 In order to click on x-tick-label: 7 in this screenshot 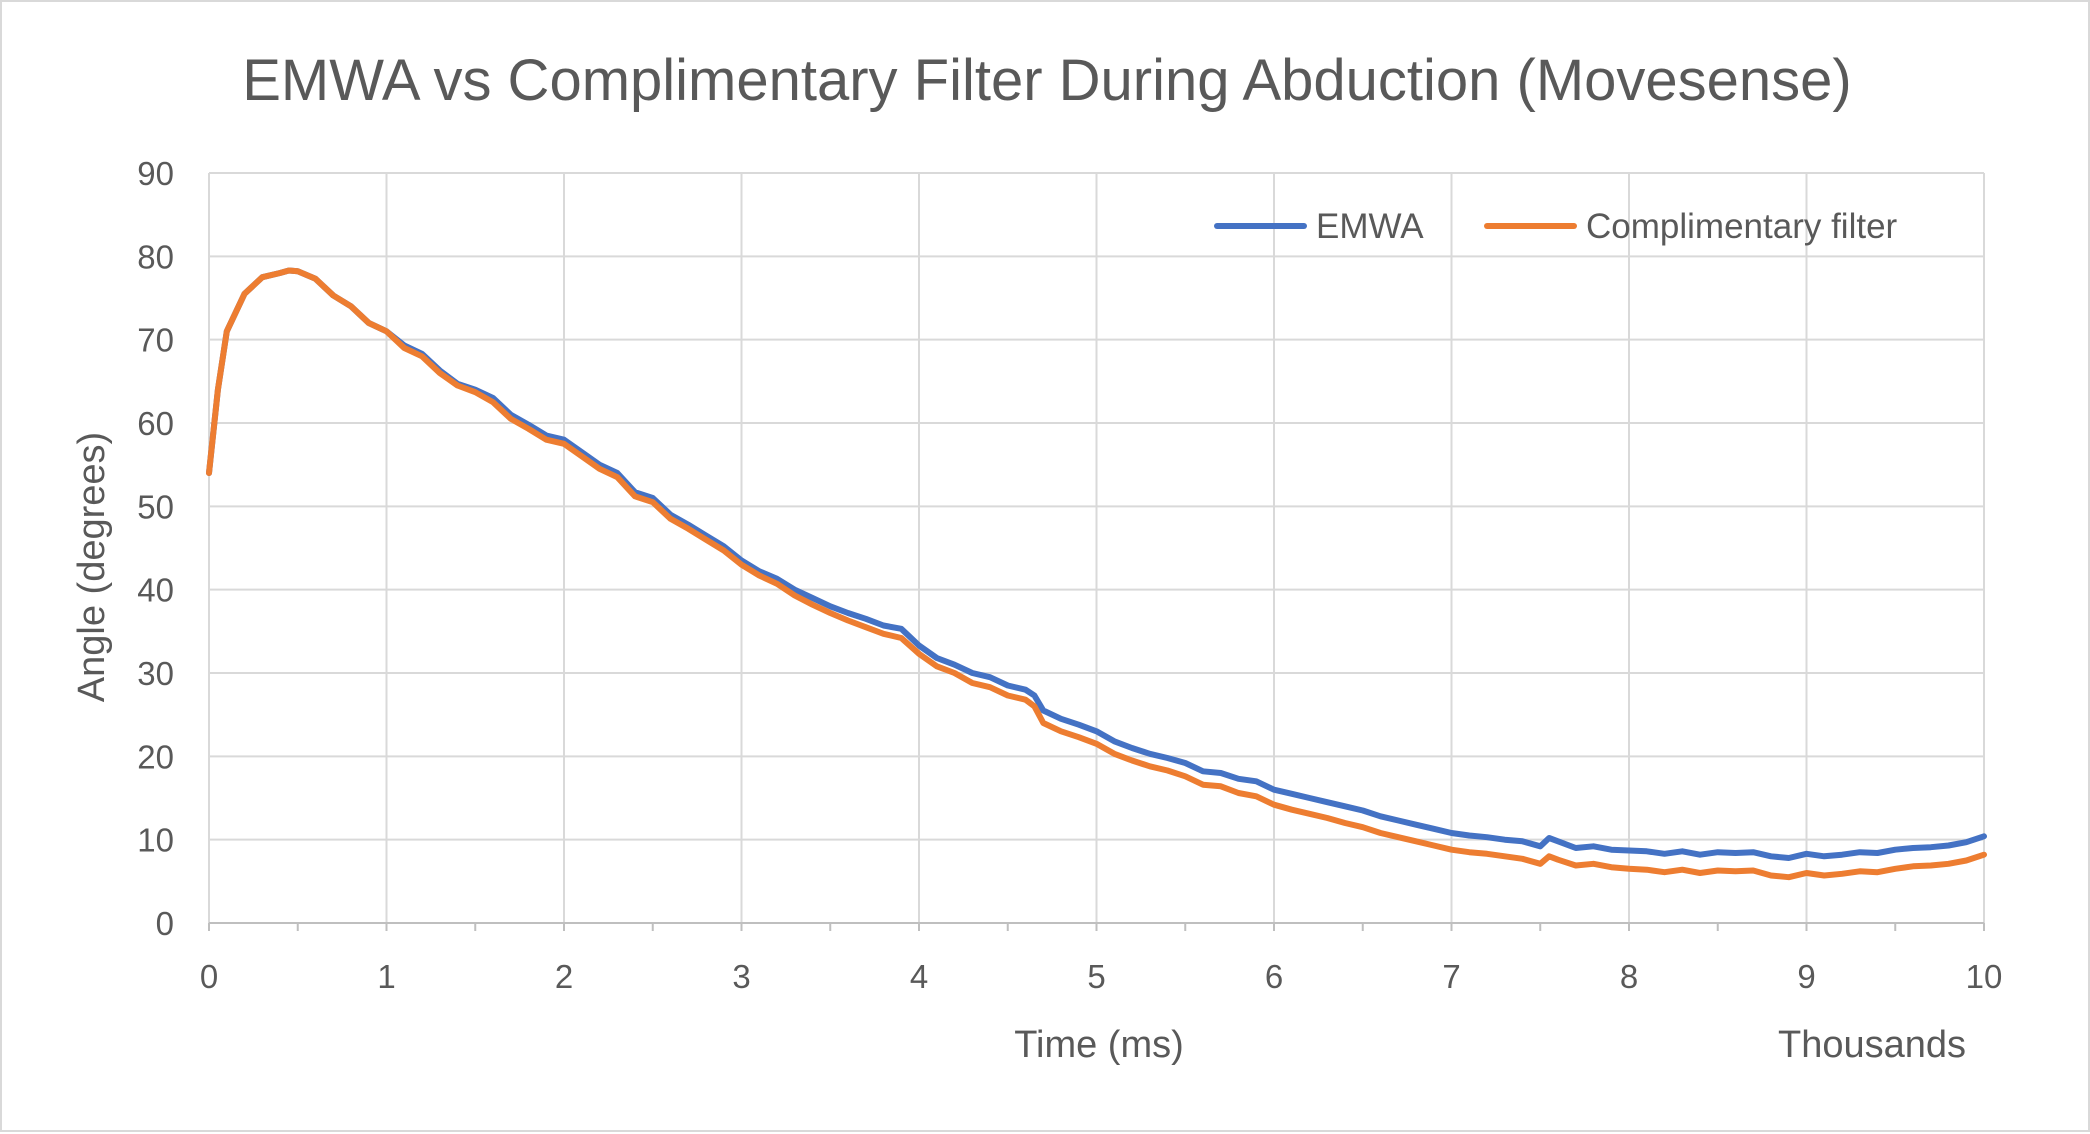, I will do `click(1451, 976)`.